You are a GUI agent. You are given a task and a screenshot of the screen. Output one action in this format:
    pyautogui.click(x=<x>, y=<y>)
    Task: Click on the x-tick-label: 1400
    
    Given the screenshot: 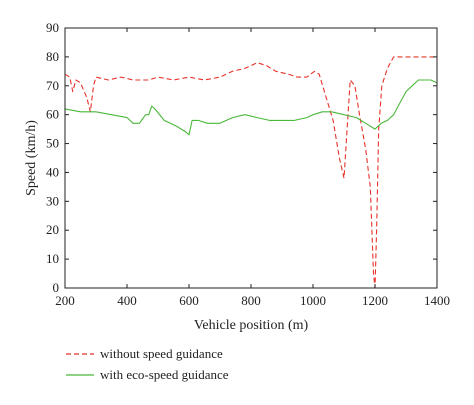 What is the action you would take?
    pyautogui.click(x=437, y=300)
    